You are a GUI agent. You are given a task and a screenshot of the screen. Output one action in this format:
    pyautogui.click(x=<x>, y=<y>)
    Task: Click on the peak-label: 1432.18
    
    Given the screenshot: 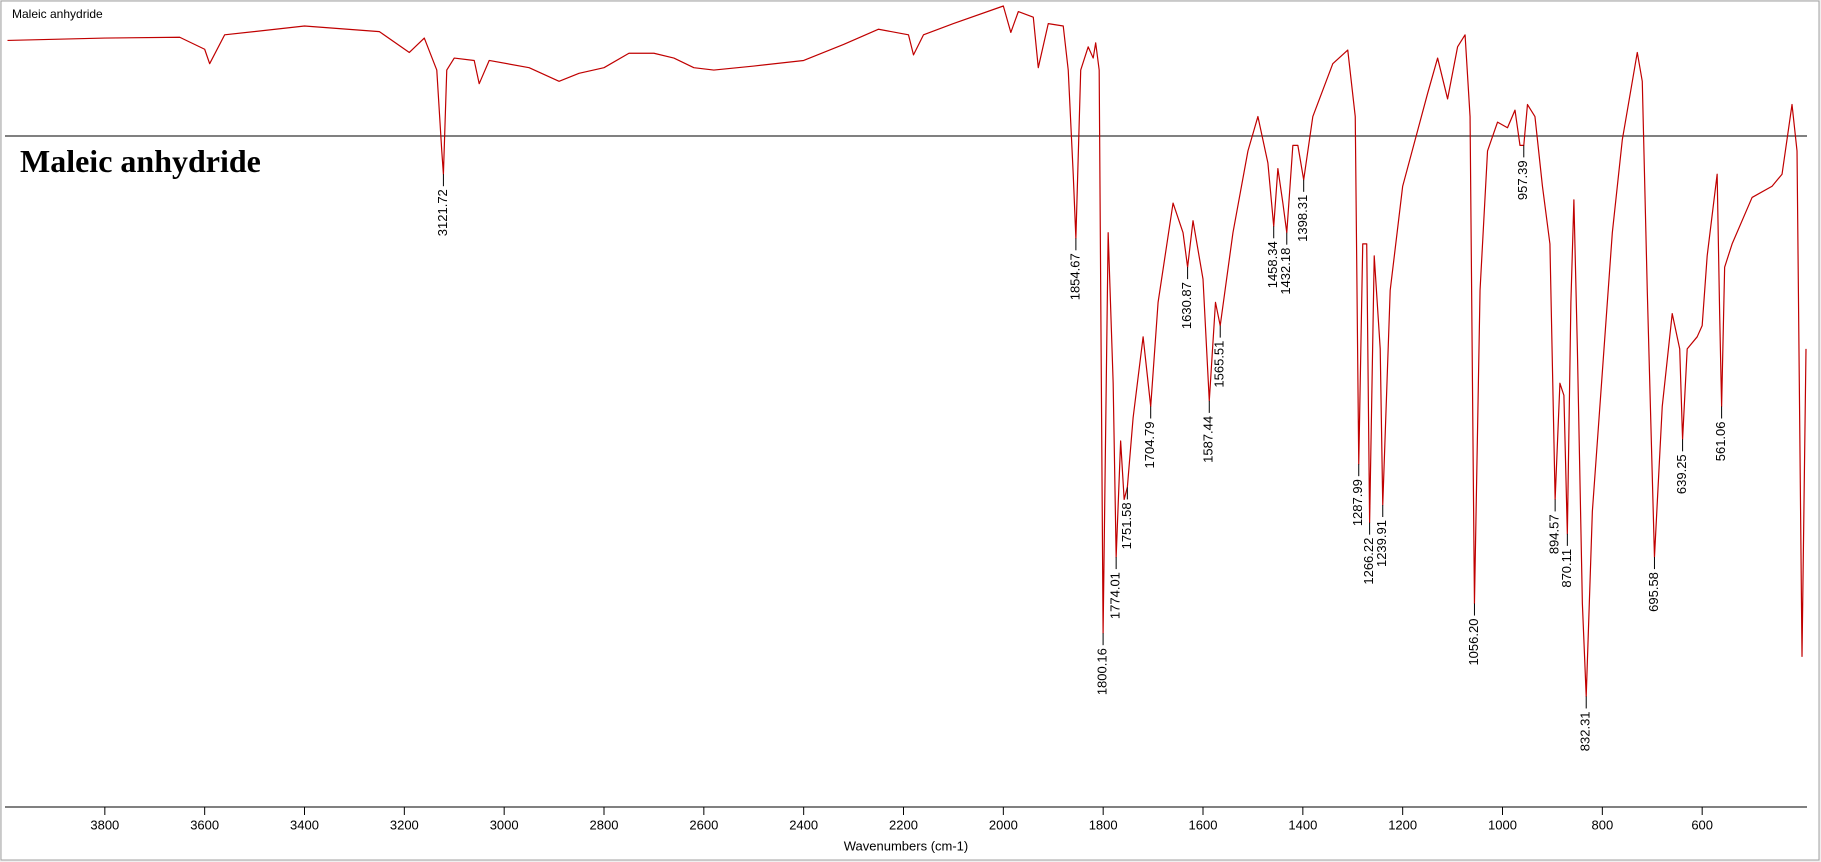 What is the action you would take?
    pyautogui.click(x=1285, y=271)
    